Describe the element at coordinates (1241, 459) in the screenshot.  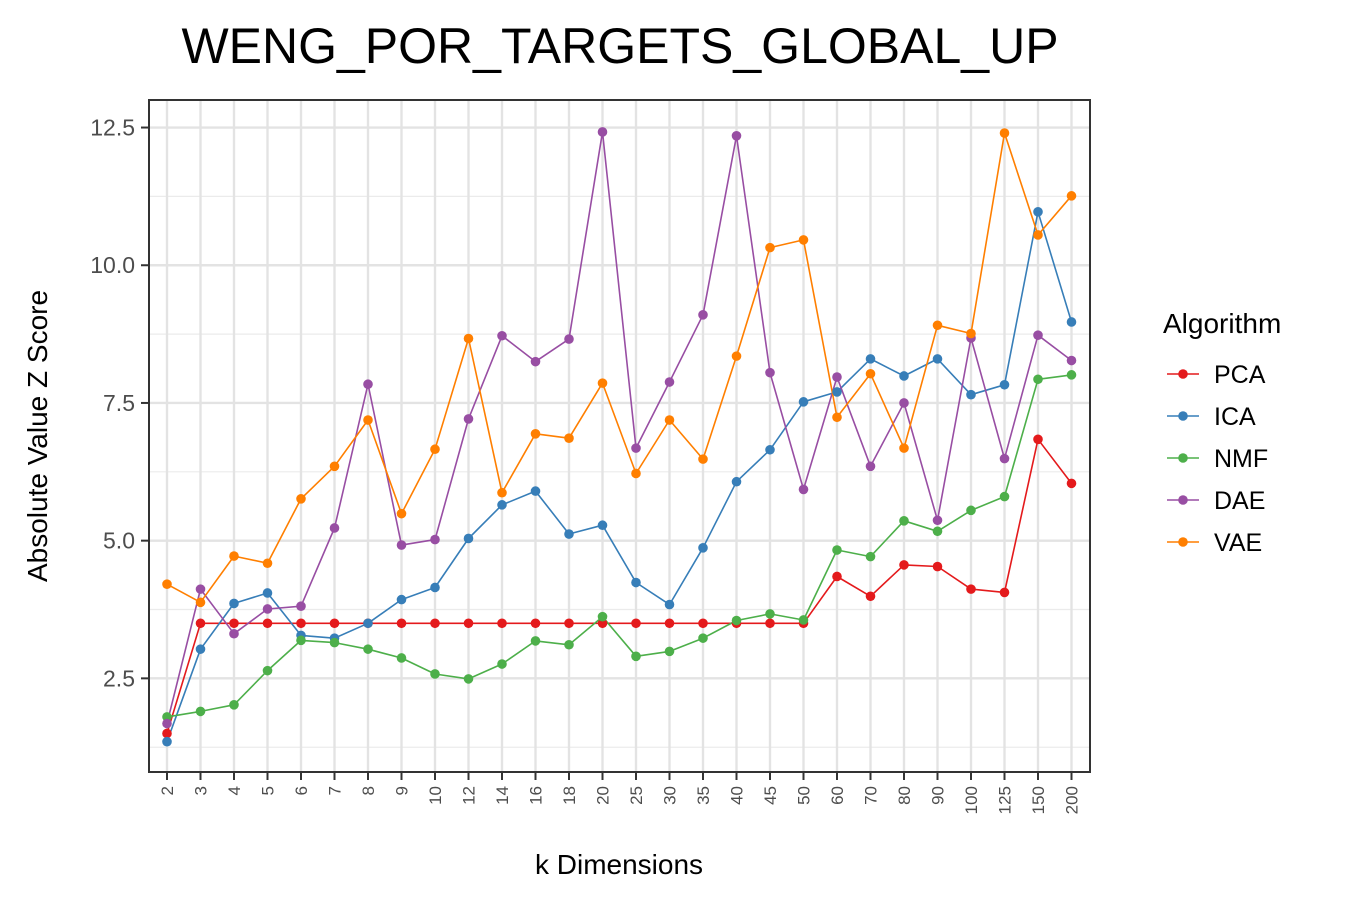
I see `legend-label: NMF` at that location.